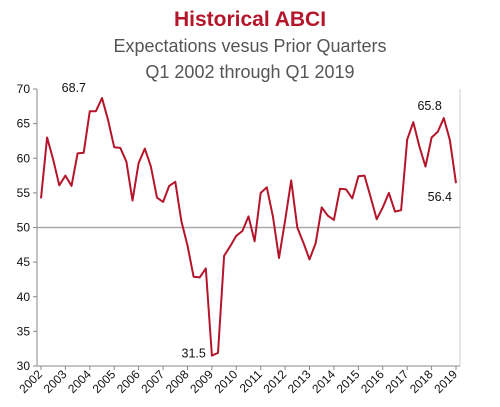 This screenshot has width=500, height=407. What do you see at coordinates (24, 366) in the screenshot?
I see `y-tick-label: 30` at bounding box center [24, 366].